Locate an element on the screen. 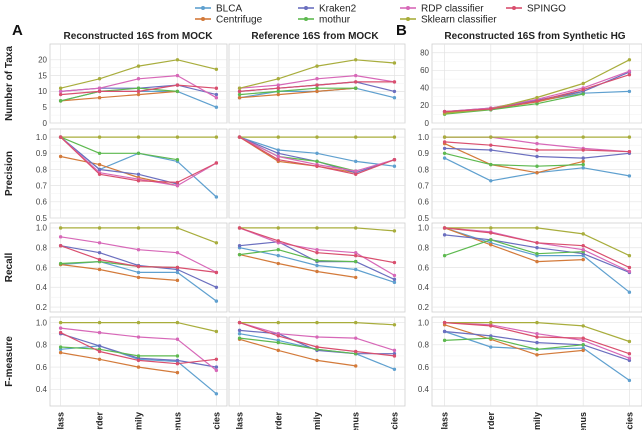 The image size is (642, 430). panel-r3-c0: 0.4 0.6 0.8 1.0 Class Order Family Genus Species is located at coordinates (132, 373).